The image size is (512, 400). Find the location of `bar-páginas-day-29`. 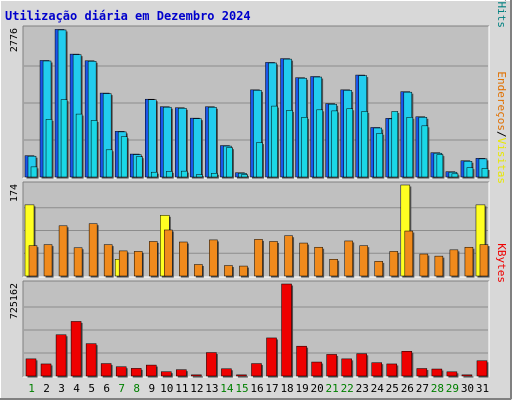

bar-páginas-day-29 is located at coordinates (455, 175).